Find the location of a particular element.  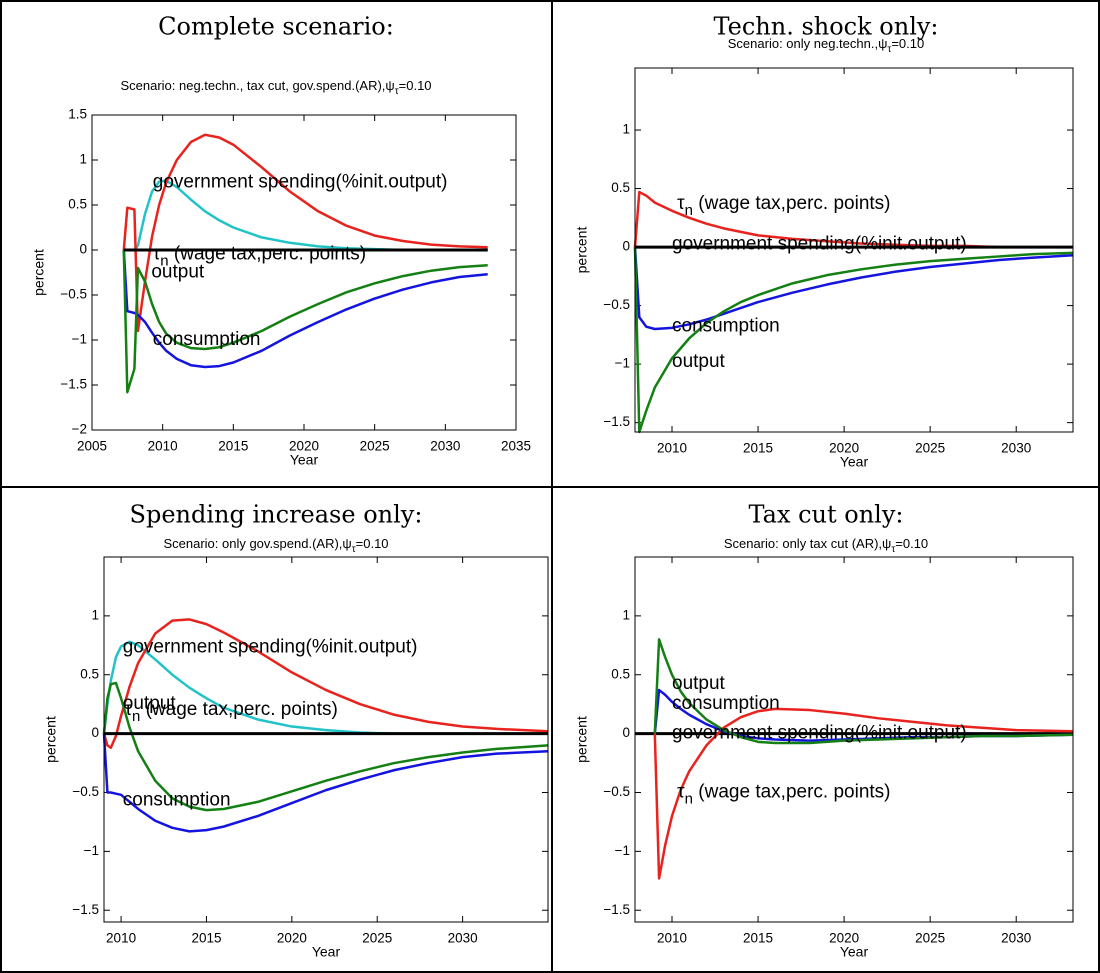

plot-area is located at coordinates (304, 272).